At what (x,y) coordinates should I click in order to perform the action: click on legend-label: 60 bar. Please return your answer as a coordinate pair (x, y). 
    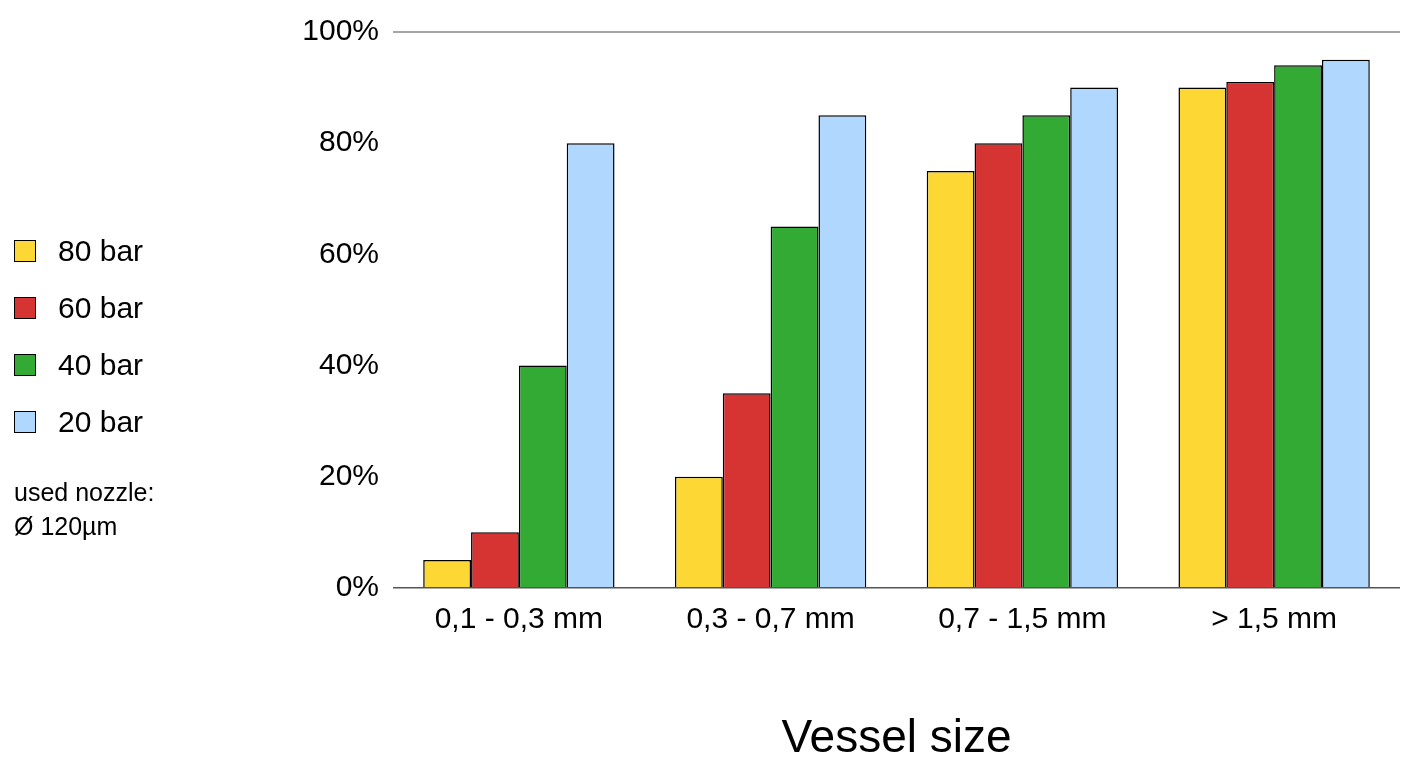
    Looking at the image, I should click on (101, 307).